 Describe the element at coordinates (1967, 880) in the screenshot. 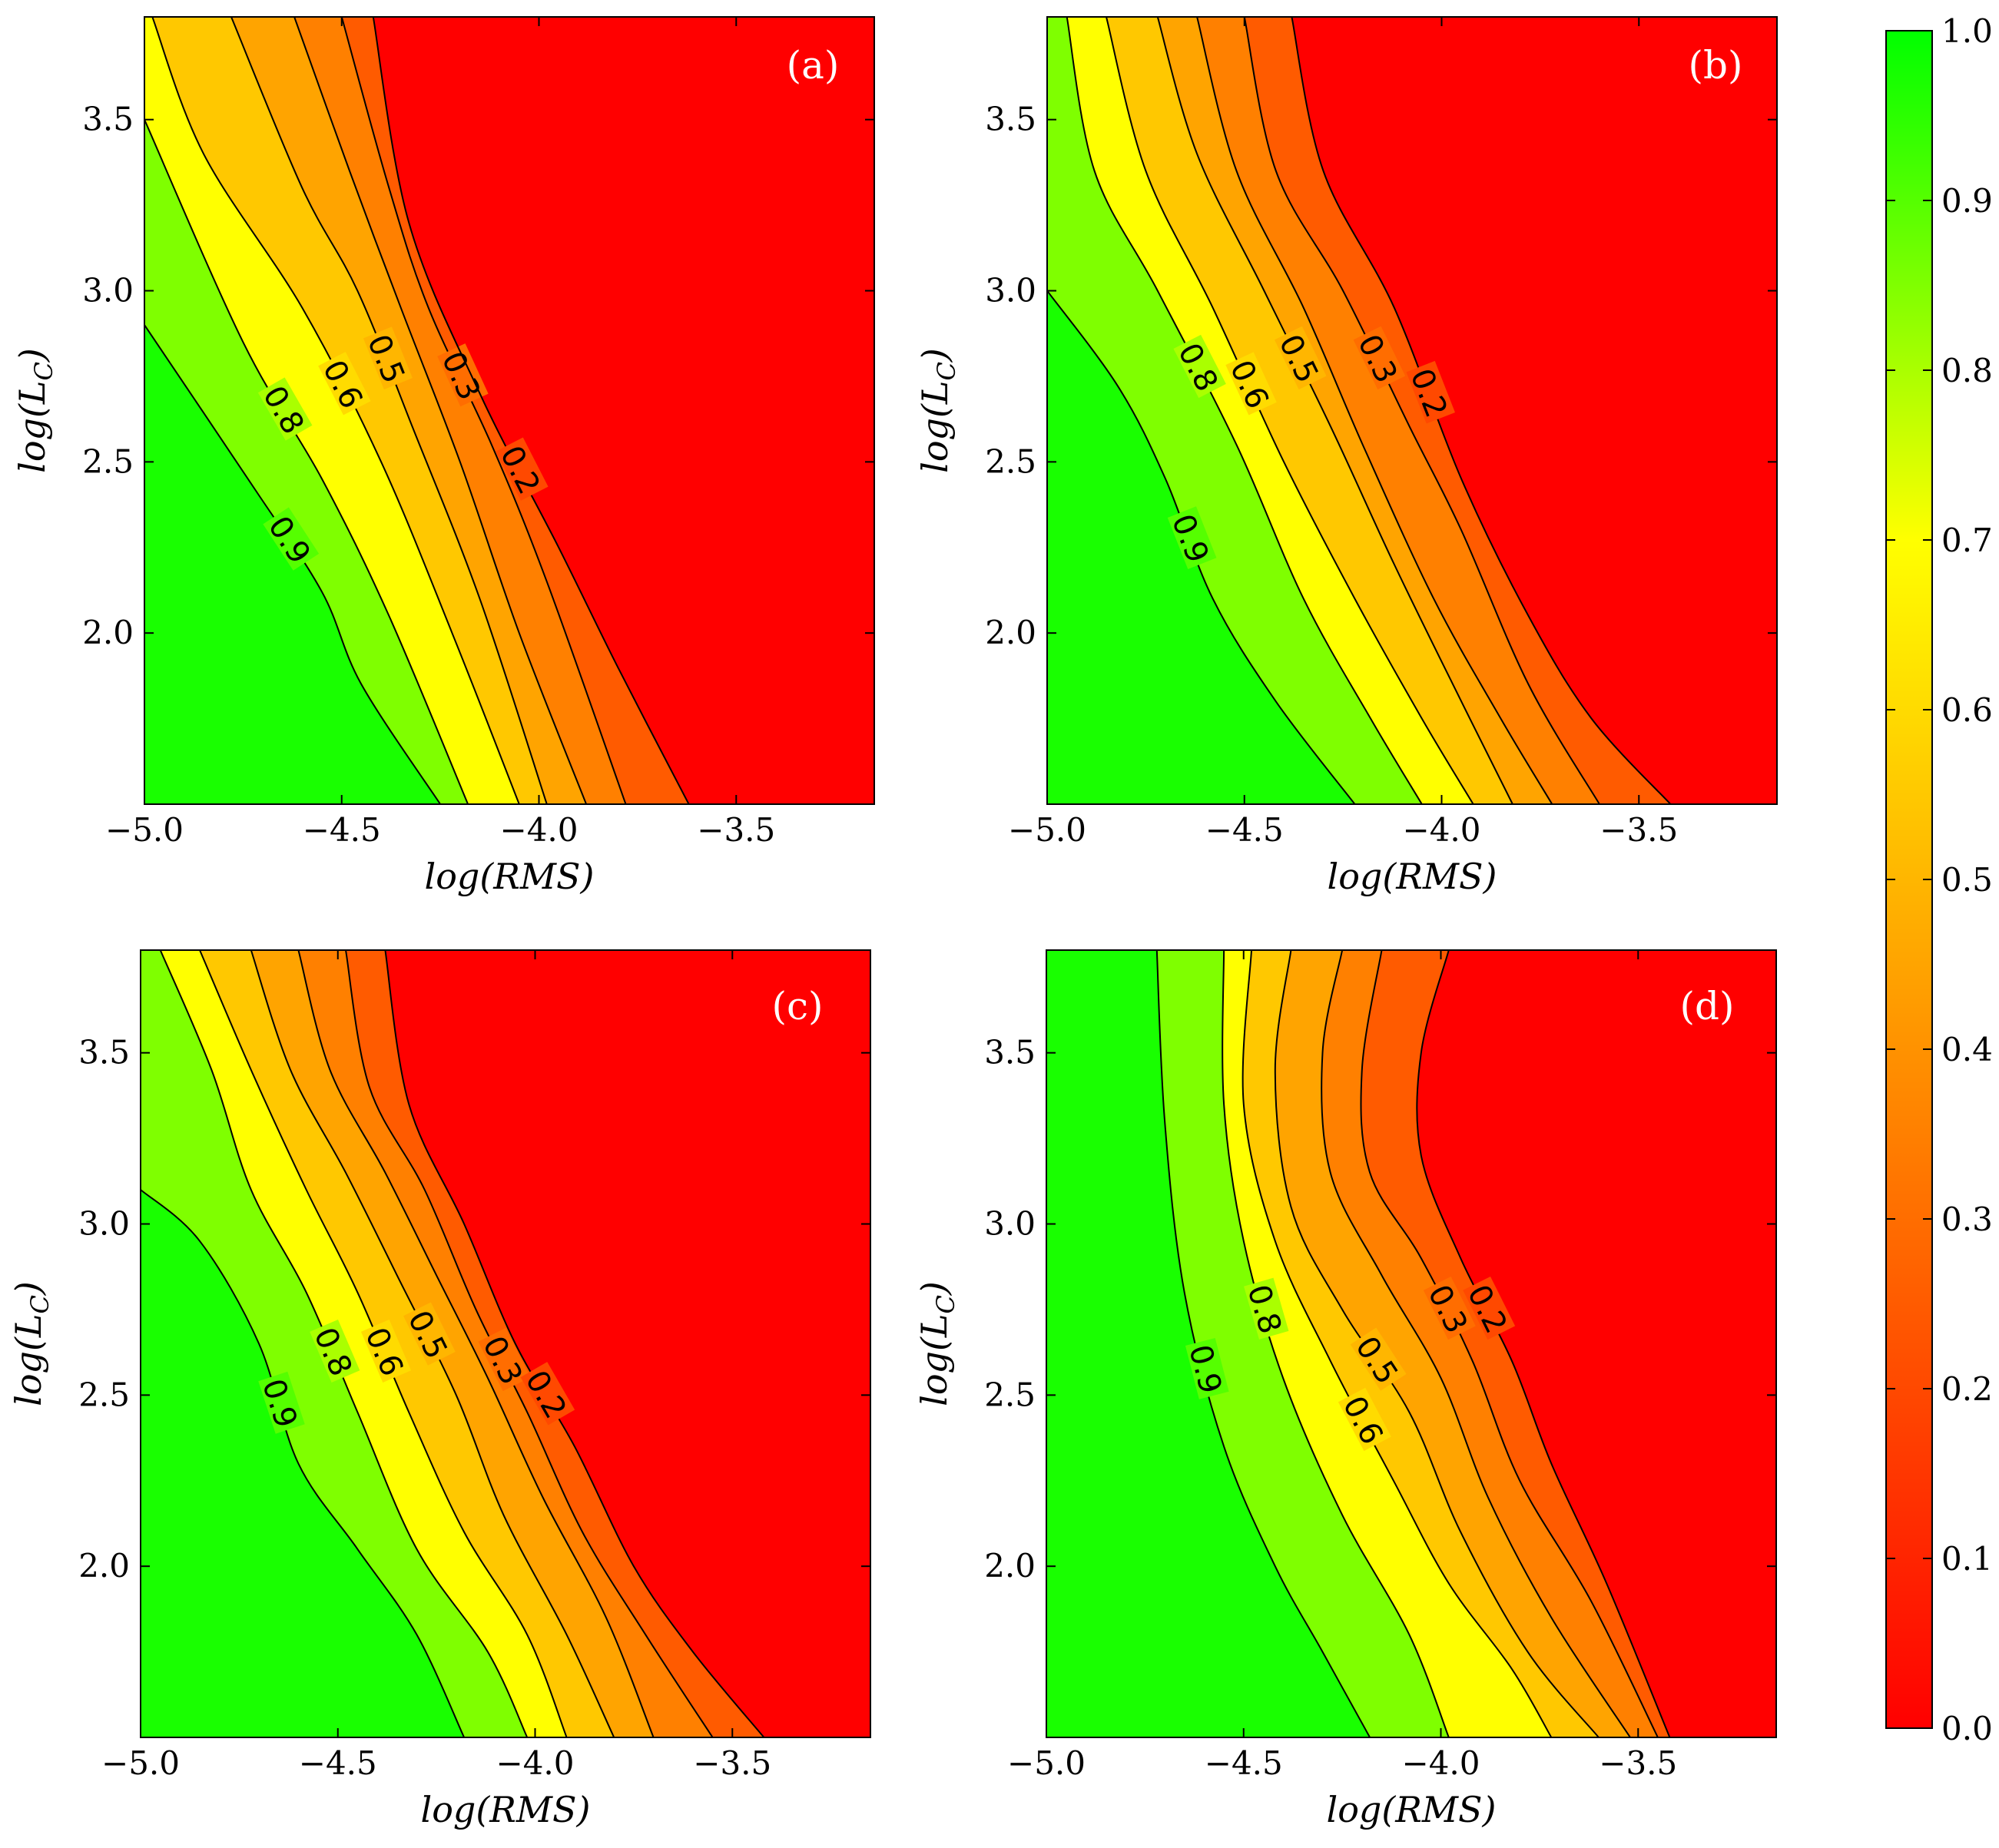

I see `colorbar-tick-label: 0.5` at that location.